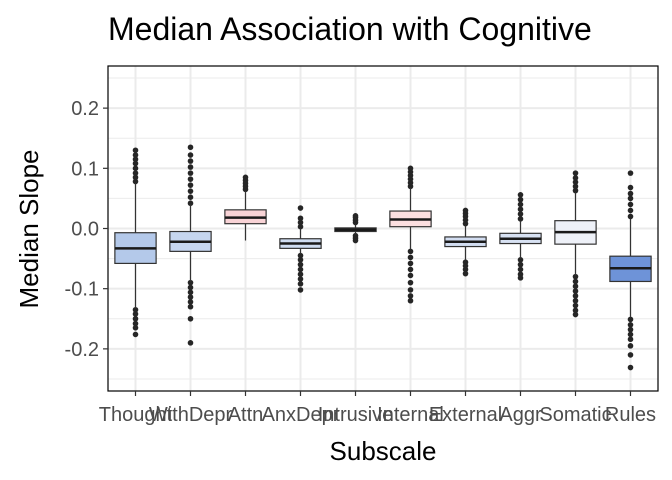 This screenshot has width=672, height=480. Describe the element at coordinates (575, 415) in the screenshot. I see `x-tick-label: Somatic` at that location.